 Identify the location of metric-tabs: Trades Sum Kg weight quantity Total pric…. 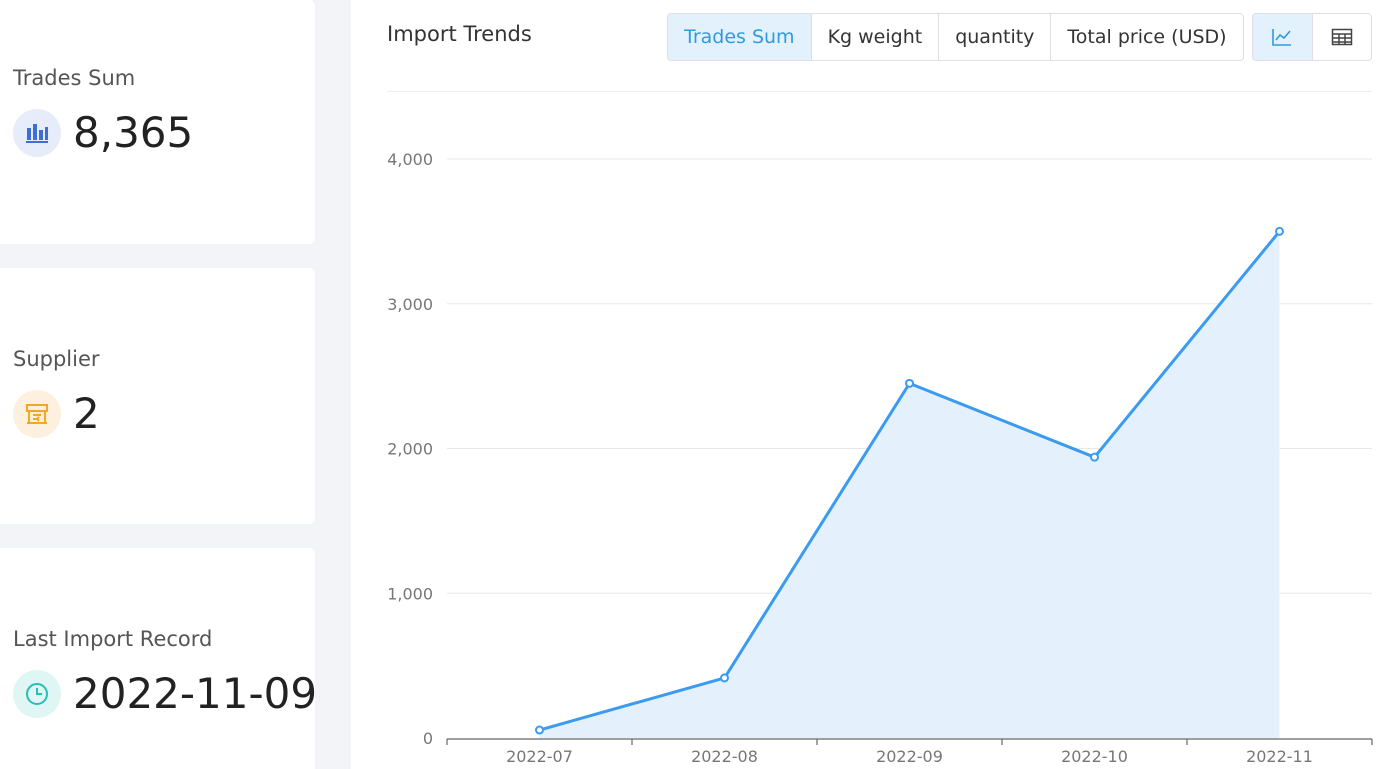
(955, 37).